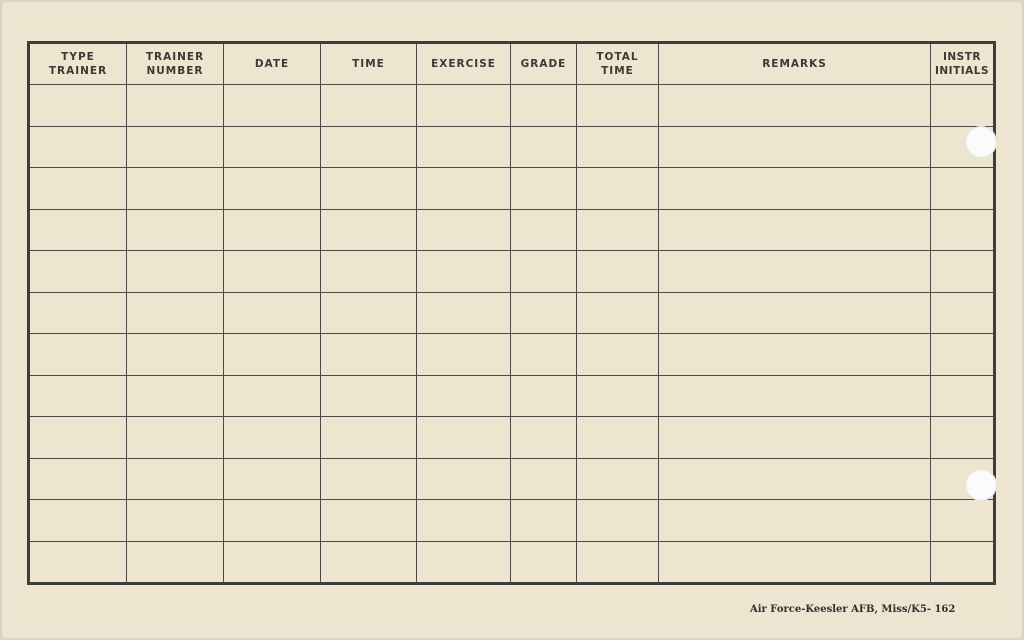 The image size is (1024, 640). What do you see at coordinates (794, 63) in the screenshot?
I see `col-remarks: REMARKS` at bounding box center [794, 63].